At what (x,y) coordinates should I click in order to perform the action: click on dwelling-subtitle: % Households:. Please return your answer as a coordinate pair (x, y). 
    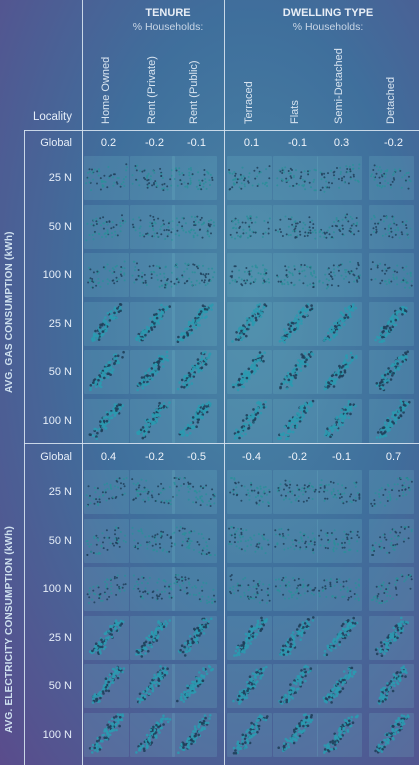
    Looking at the image, I should click on (328, 27).